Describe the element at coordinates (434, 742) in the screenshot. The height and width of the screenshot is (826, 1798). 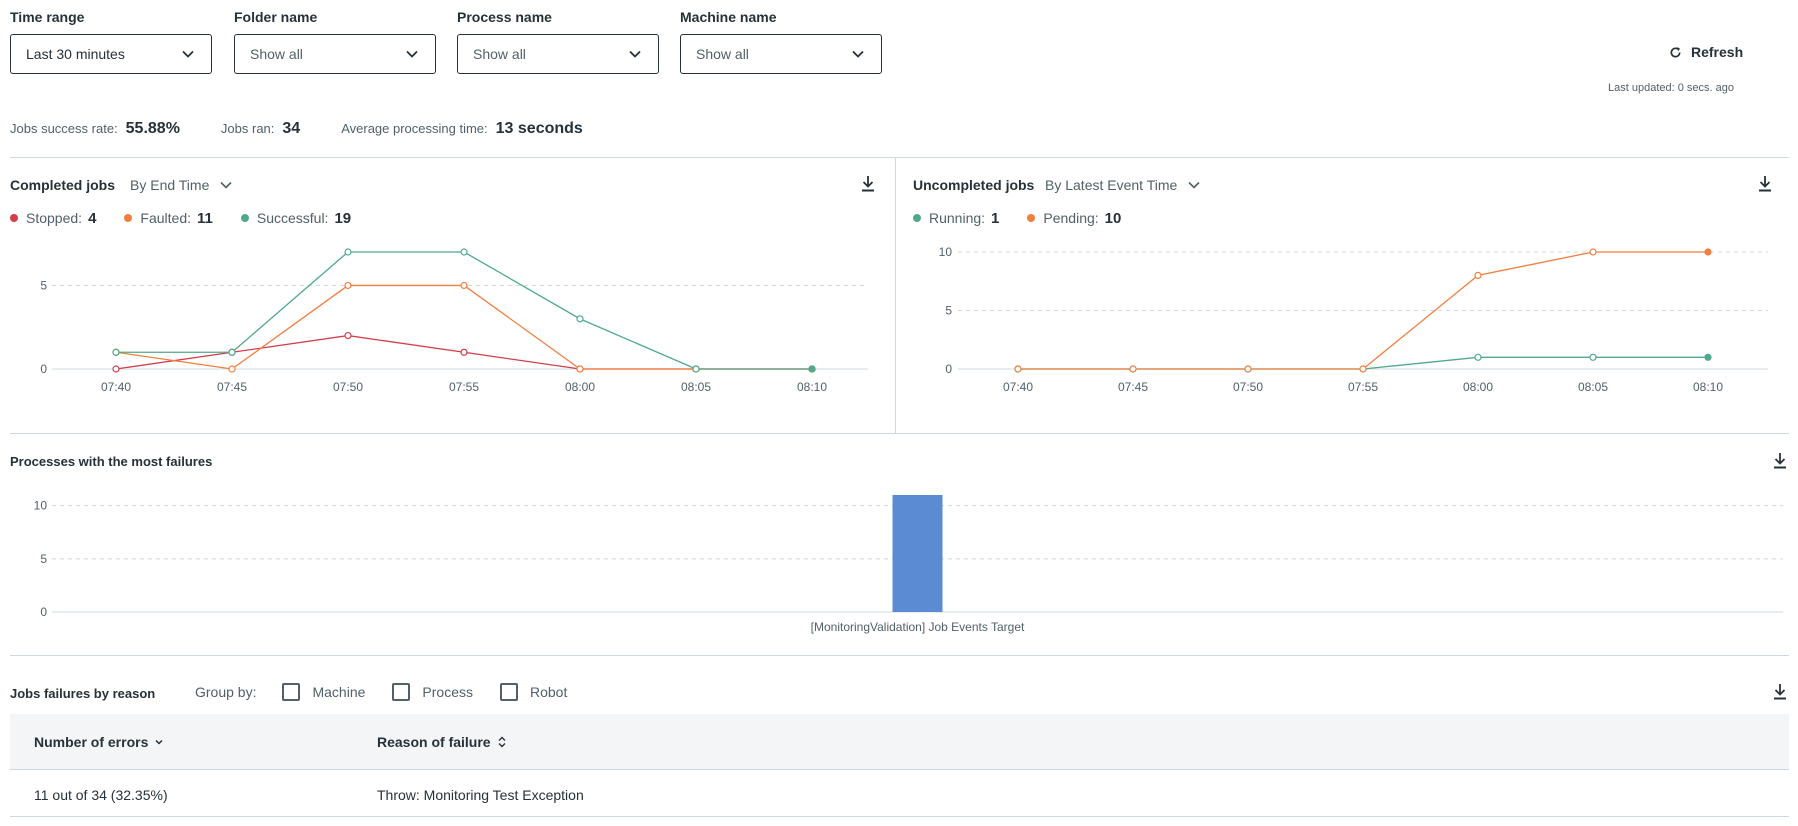
I see `column-header-label: Reason of failure` at that location.